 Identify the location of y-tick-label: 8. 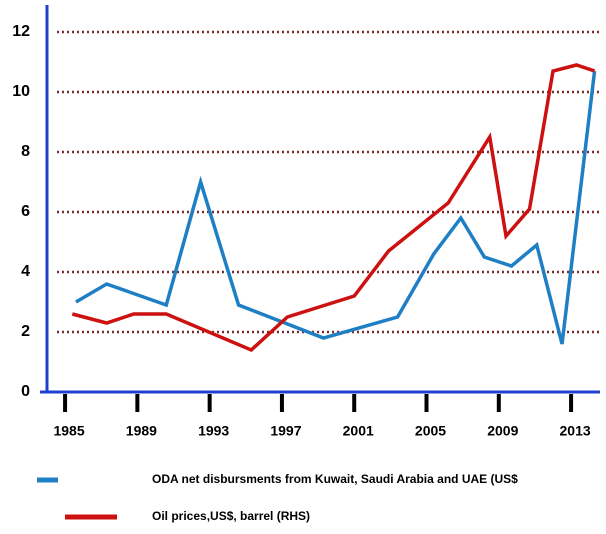
(25, 151).